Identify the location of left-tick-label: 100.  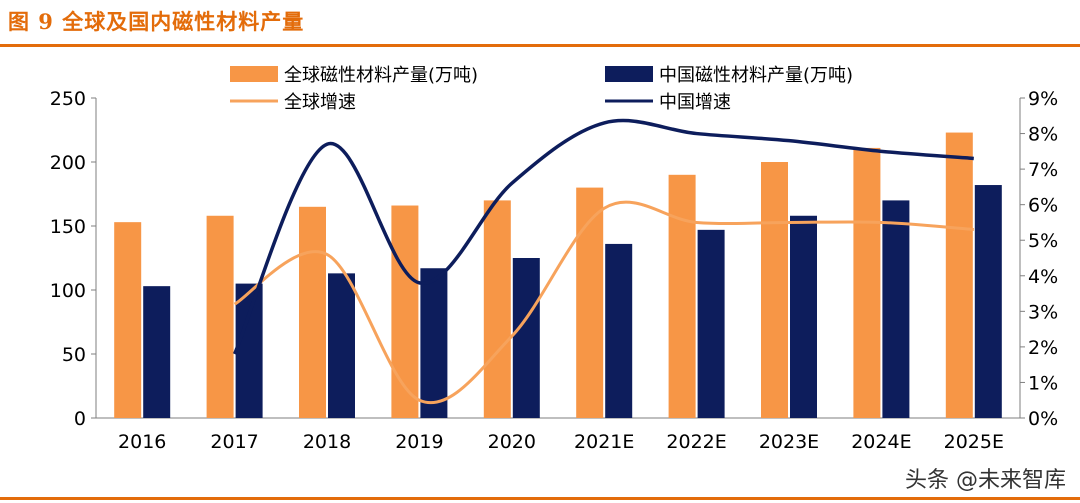
(68, 291).